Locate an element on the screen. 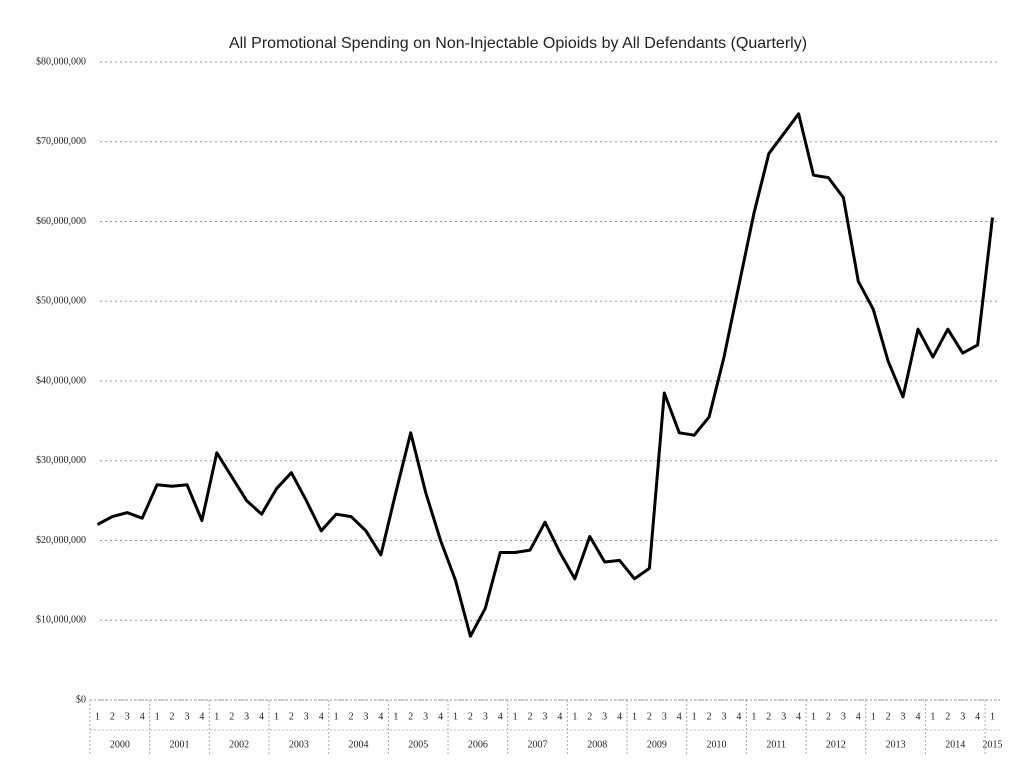 This screenshot has width=1010, height=762. year-label: 2001 is located at coordinates (180, 744).